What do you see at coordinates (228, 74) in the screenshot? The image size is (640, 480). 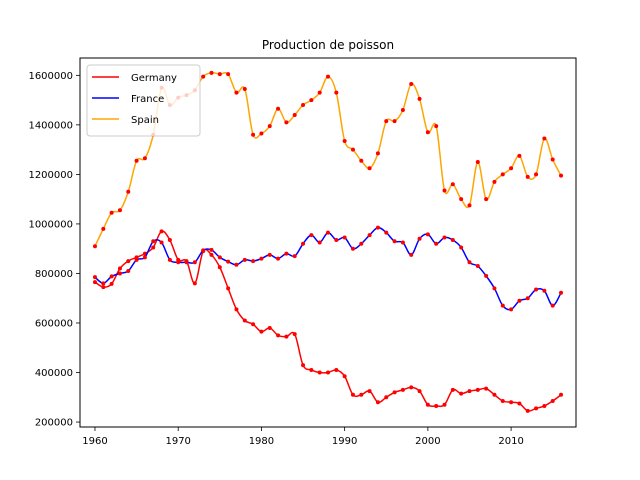 I see `data-point-spain-1976` at bounding box center [228, 74].